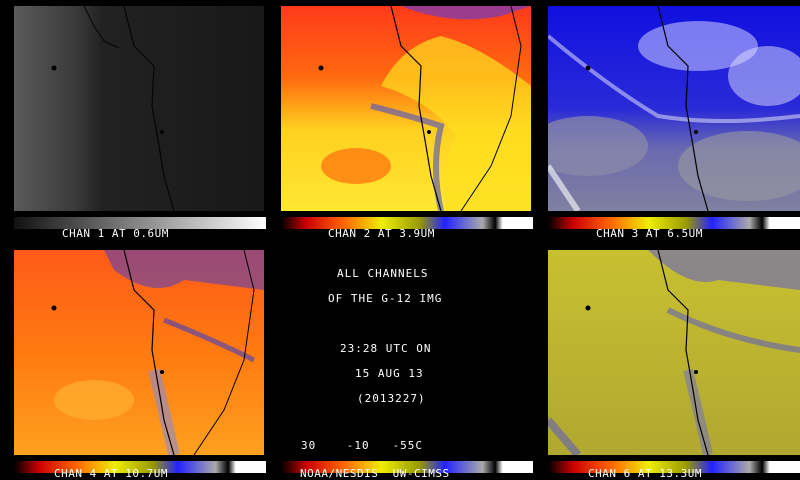 This screenshot has width=800, height=480. Describe the element at coordinates (381, 233) in the screenshot. I see `chan2-label: CHAN 2 AT 3.9UM` at that location.